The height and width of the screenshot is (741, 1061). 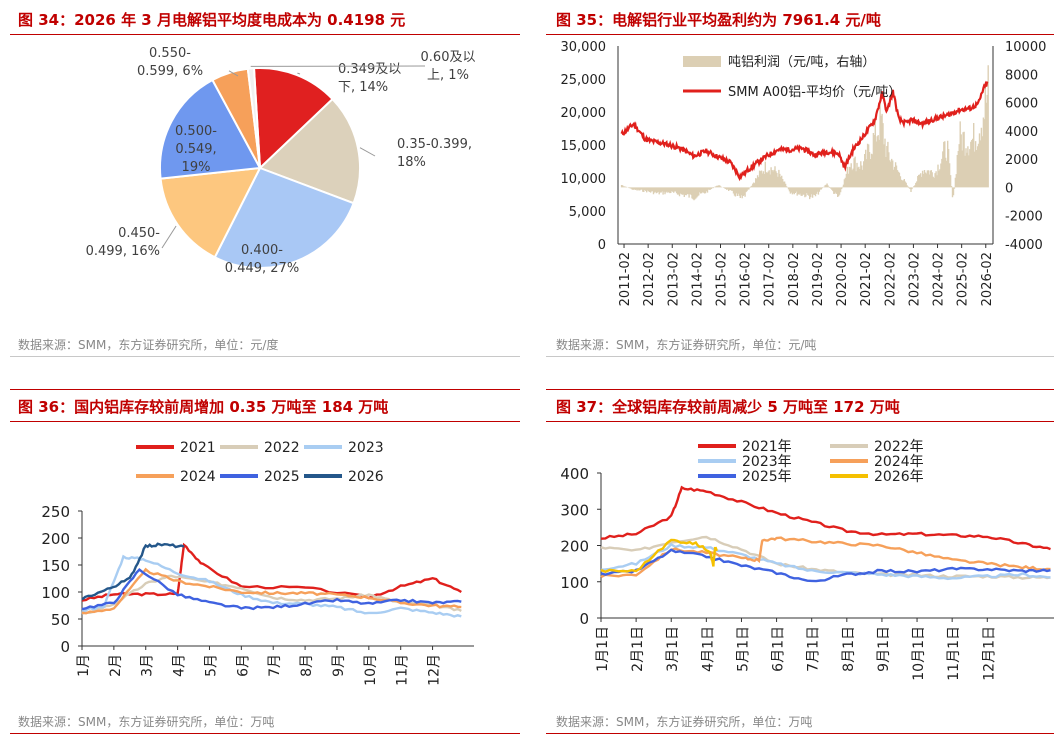 What do you see at coordinates (800, 389) in the screenshot?
I see `top-rule` at bounding box center [800, 389].